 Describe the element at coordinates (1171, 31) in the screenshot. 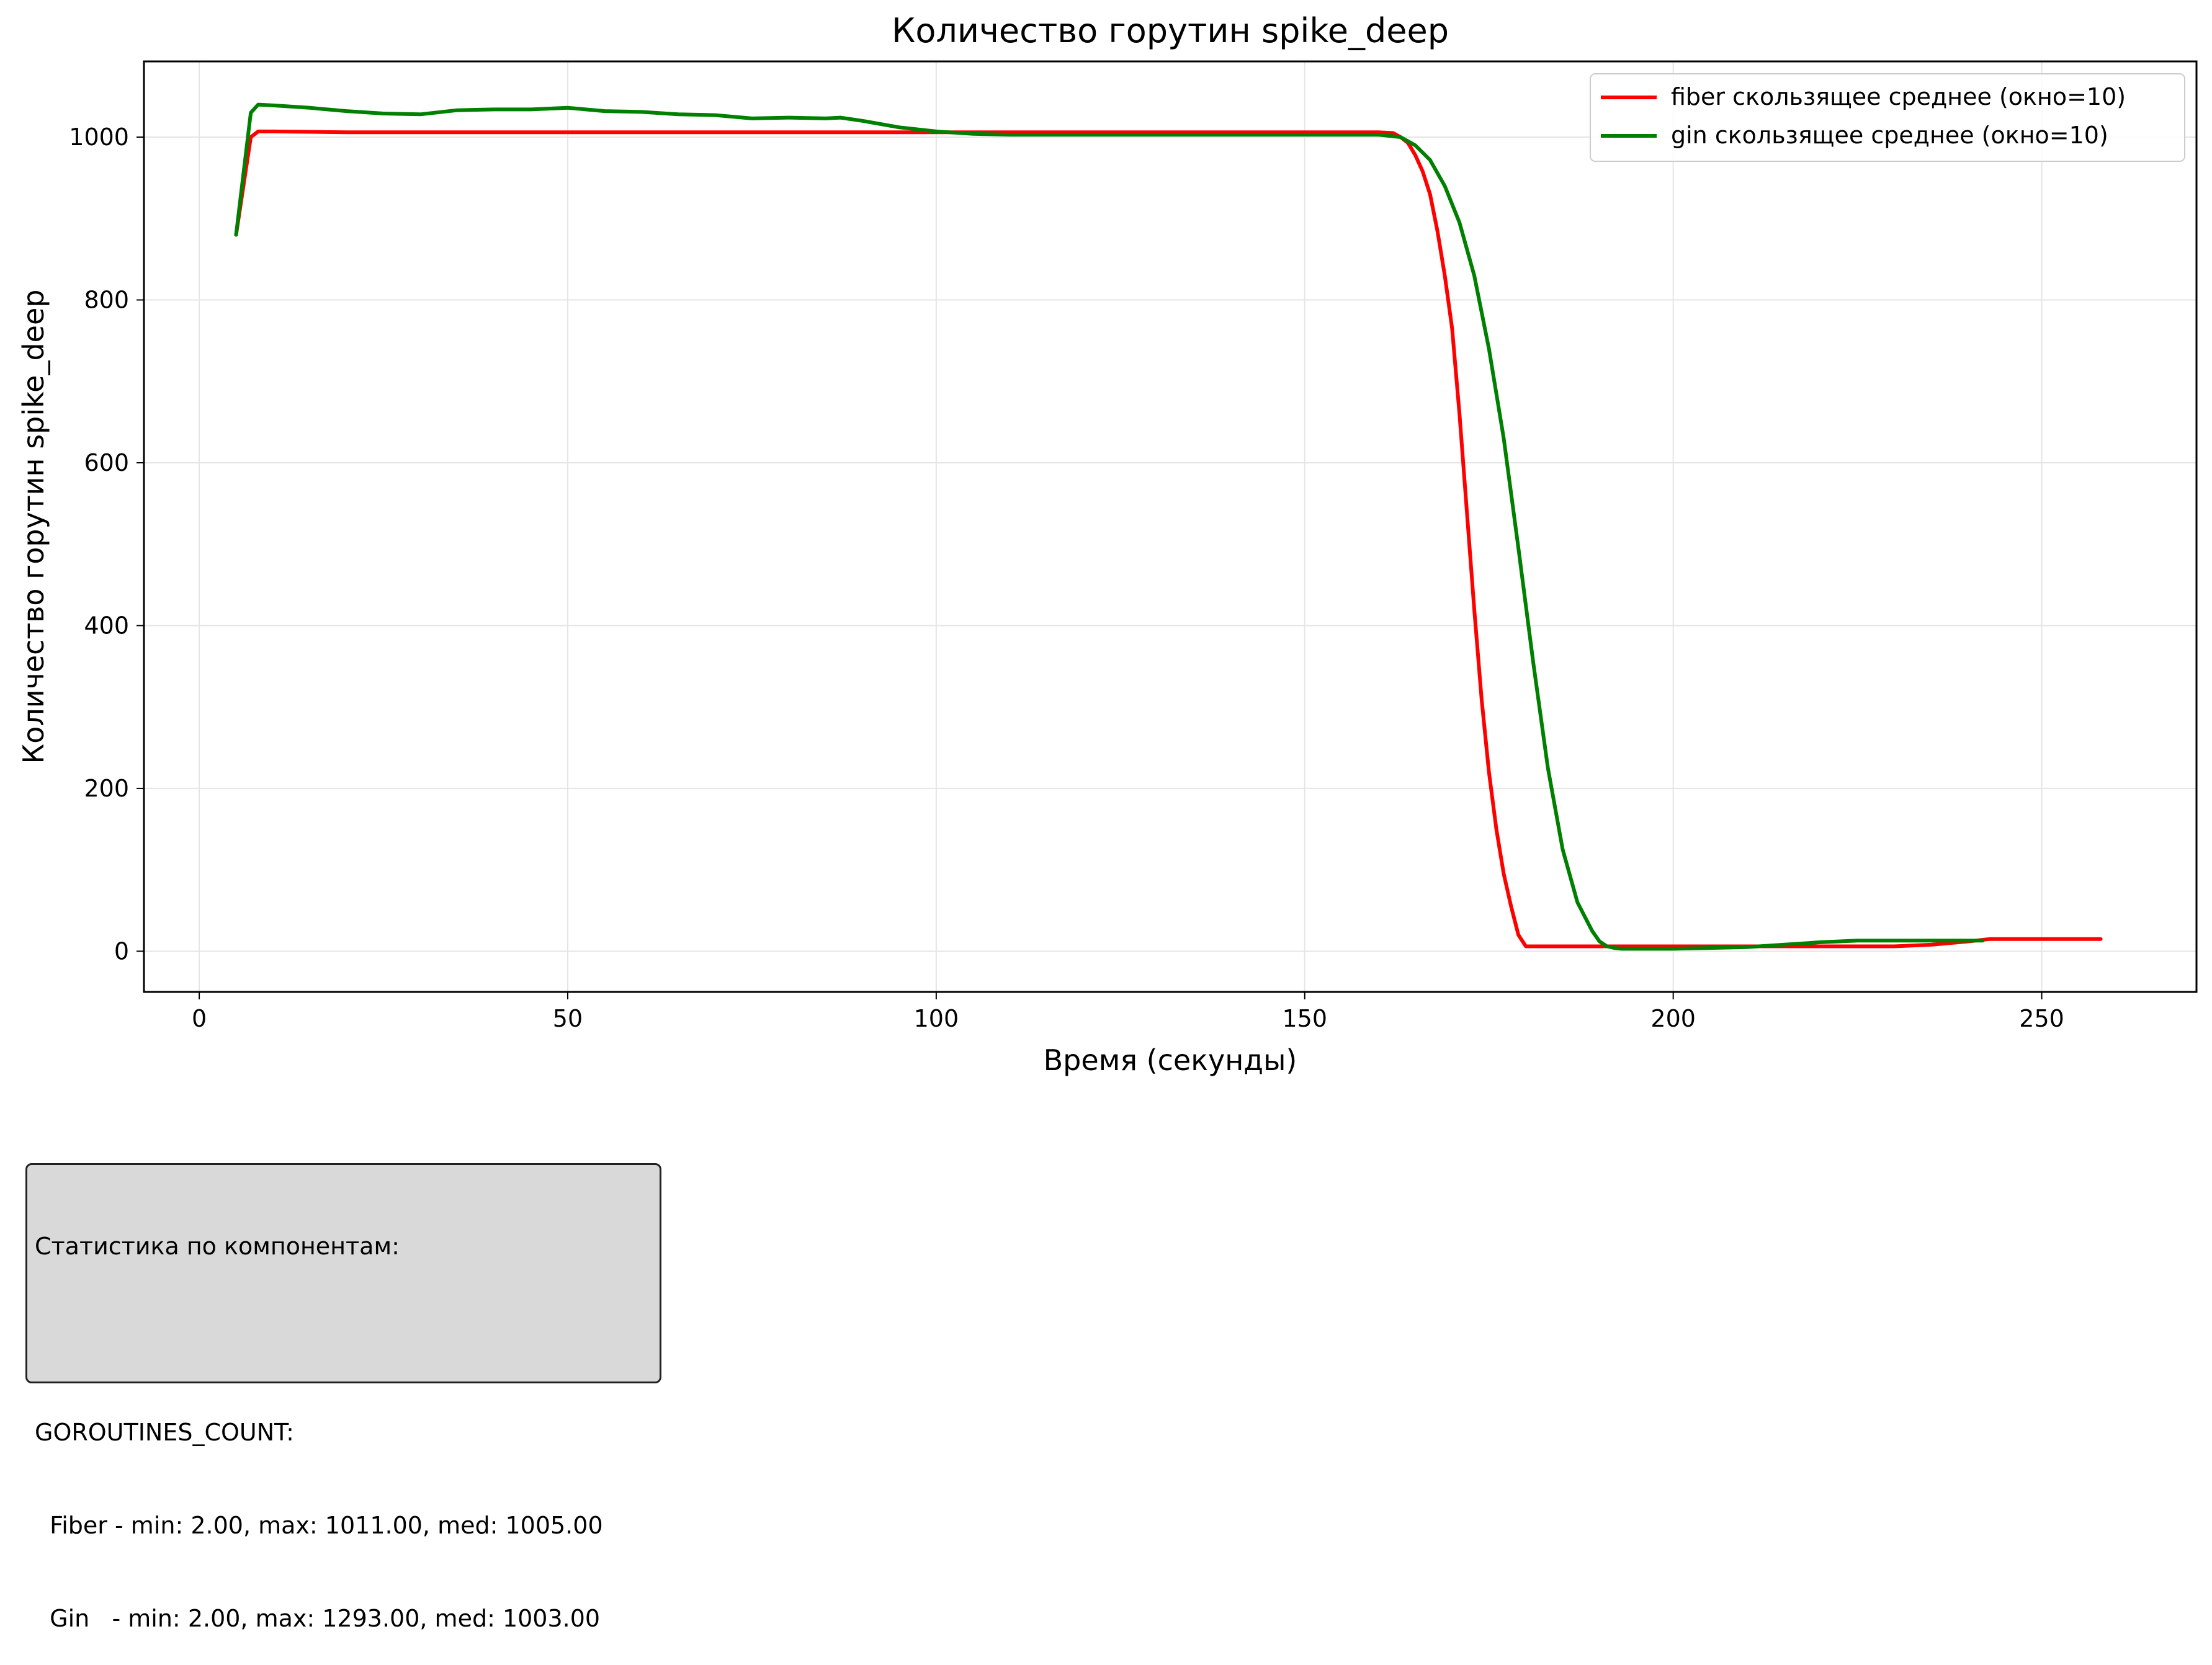

I see `chart-title: Количество горутин spike_deep` at that location.